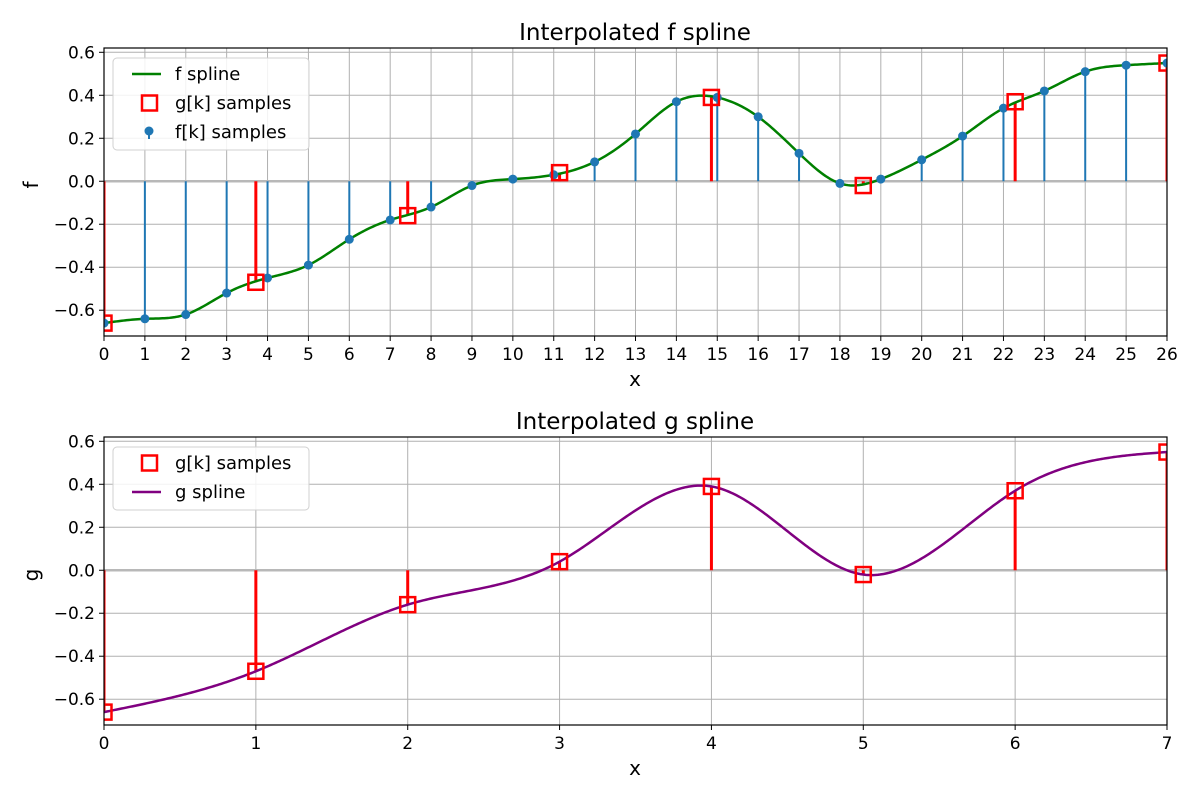 The image size is (1200, 800). I want to click on g-x-ticks: 0 1 2 3 4 5 6 7, so click(636, 739).